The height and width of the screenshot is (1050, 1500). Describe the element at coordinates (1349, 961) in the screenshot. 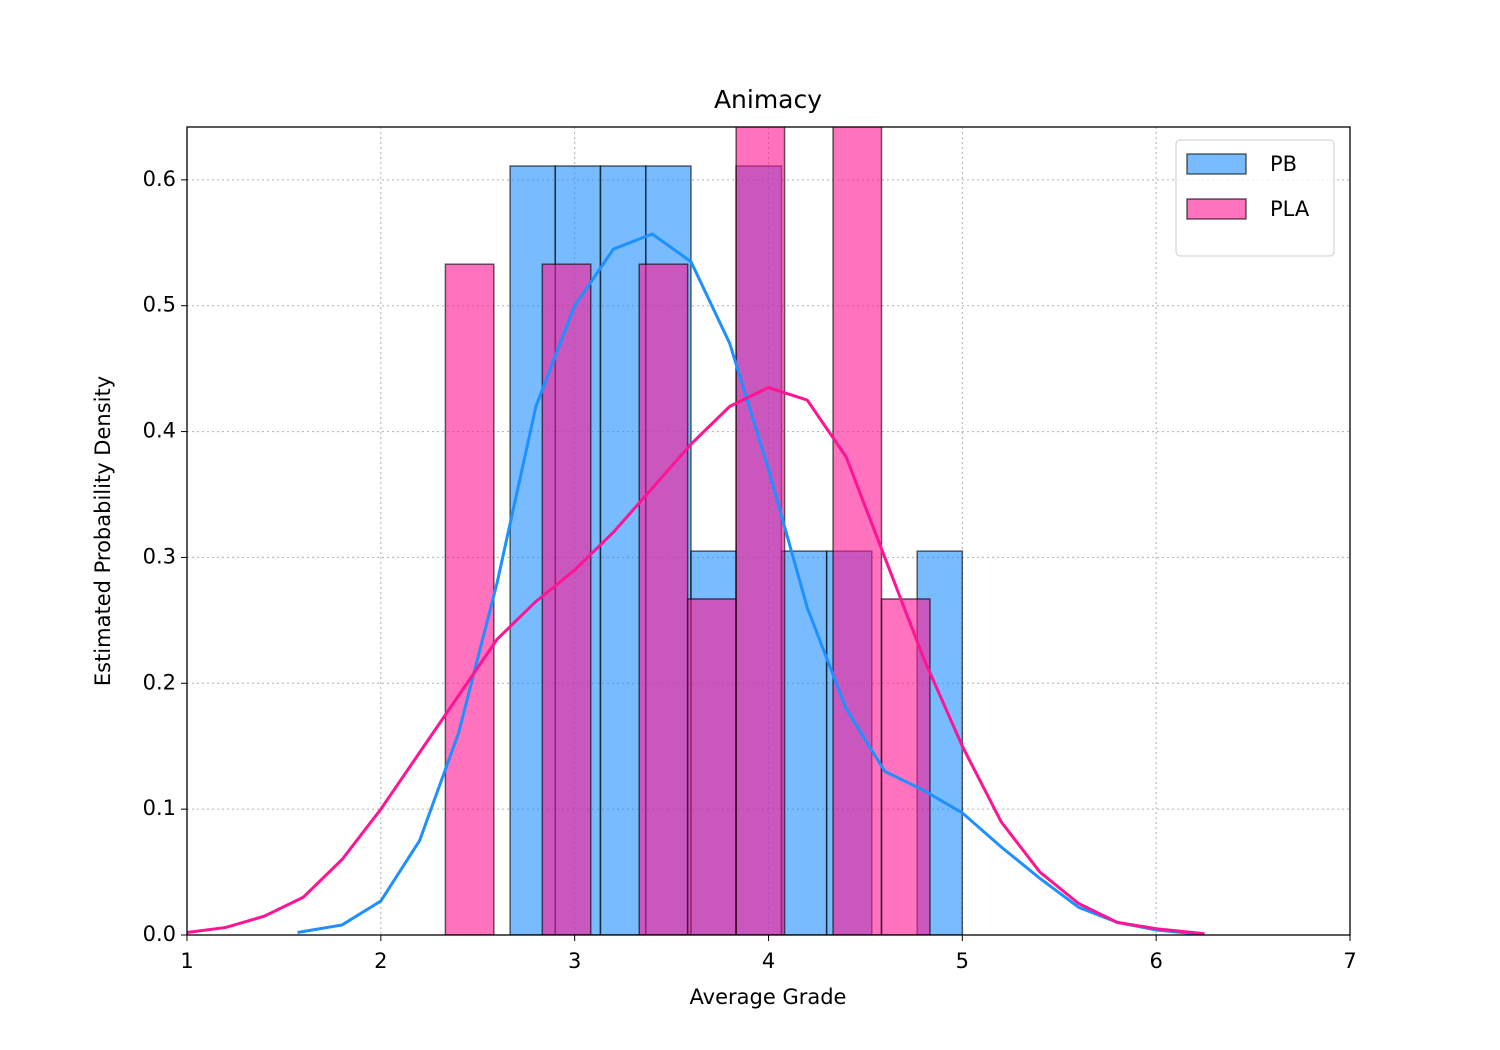

I see `x-tick-label: 7` at that location.